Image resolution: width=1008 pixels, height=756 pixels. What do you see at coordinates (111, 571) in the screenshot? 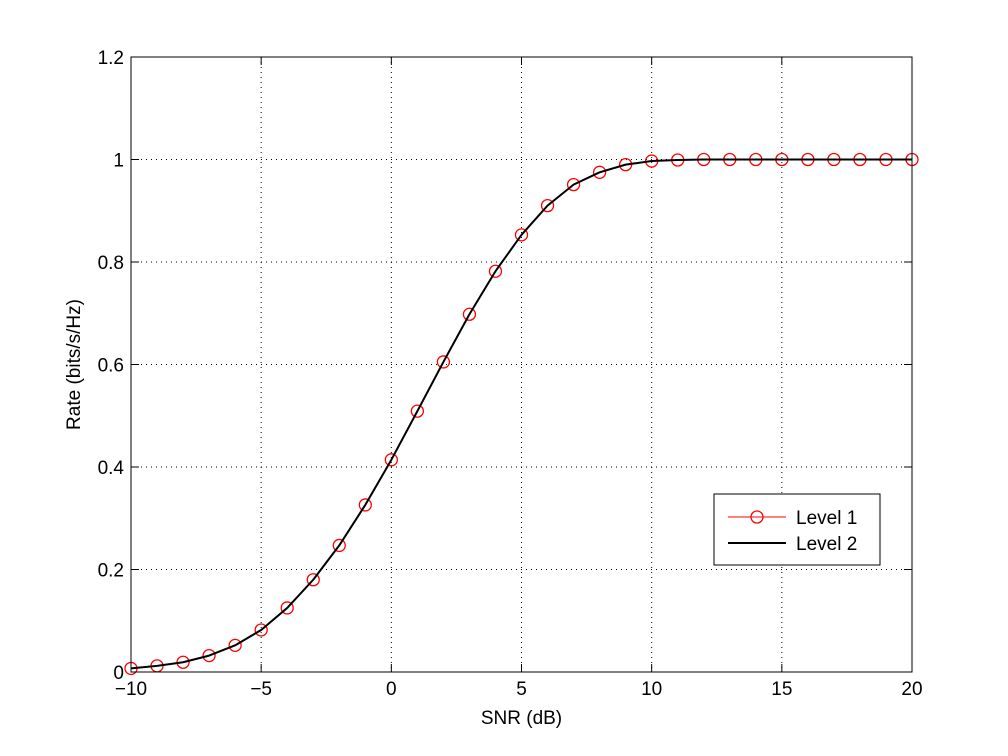
I see `y-tick-label: 0.2` at bounding box center [111, 571].